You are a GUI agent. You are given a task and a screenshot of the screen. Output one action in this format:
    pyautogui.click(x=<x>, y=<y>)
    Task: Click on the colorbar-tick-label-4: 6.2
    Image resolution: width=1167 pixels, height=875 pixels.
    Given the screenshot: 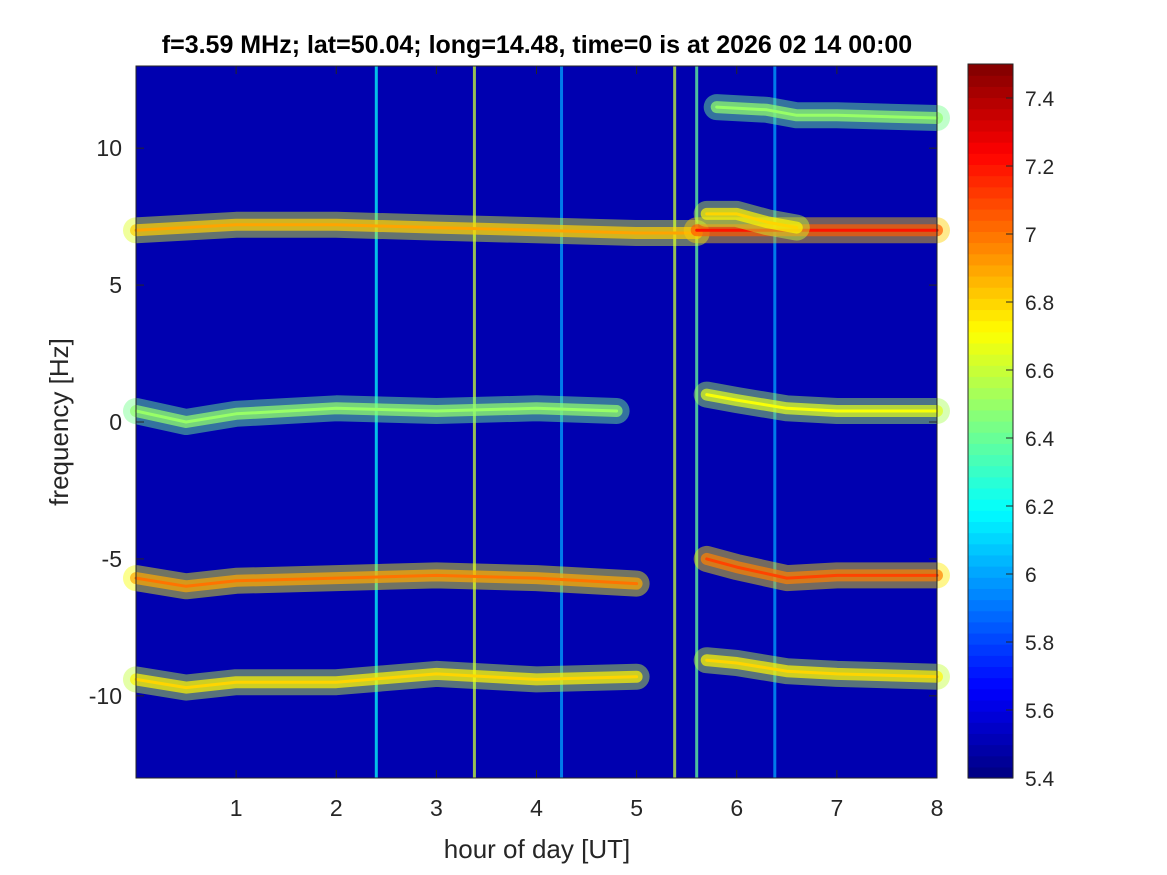 What is the action you would take?
    pyautogui.click(x=1039, y=507)
    